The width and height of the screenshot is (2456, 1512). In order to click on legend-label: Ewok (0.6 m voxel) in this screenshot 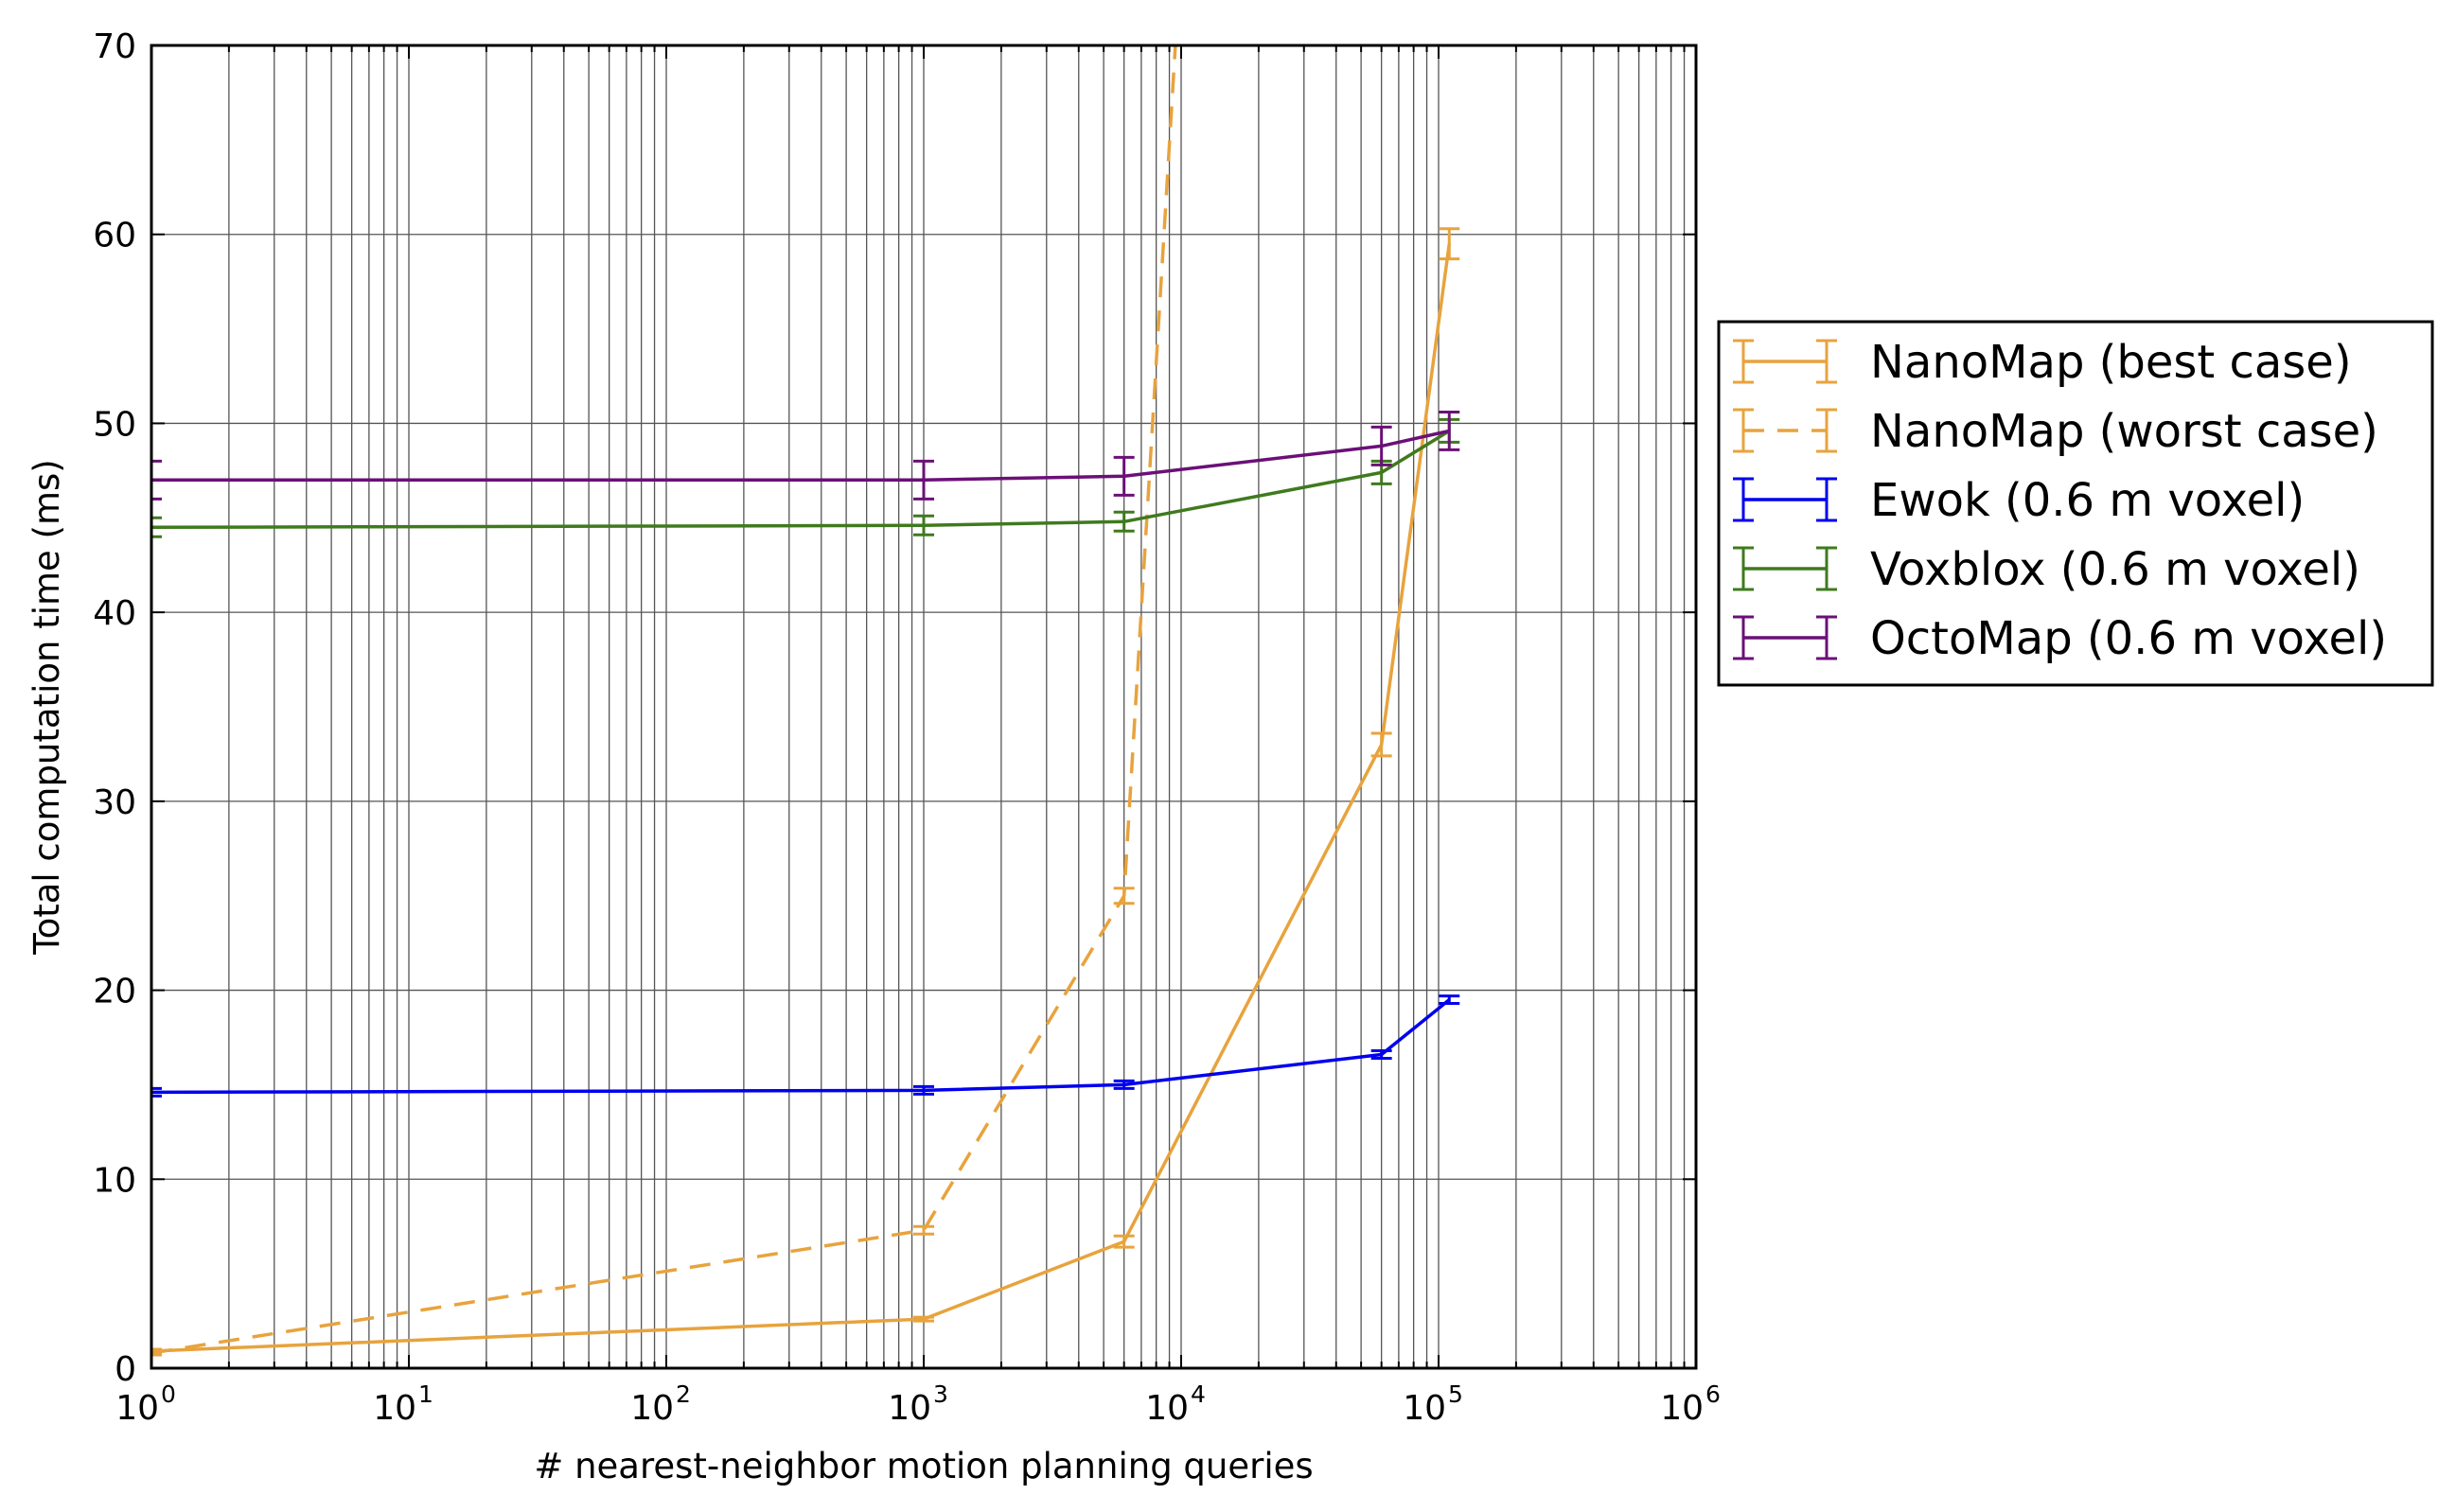, I will do `click(2087, 500)`.